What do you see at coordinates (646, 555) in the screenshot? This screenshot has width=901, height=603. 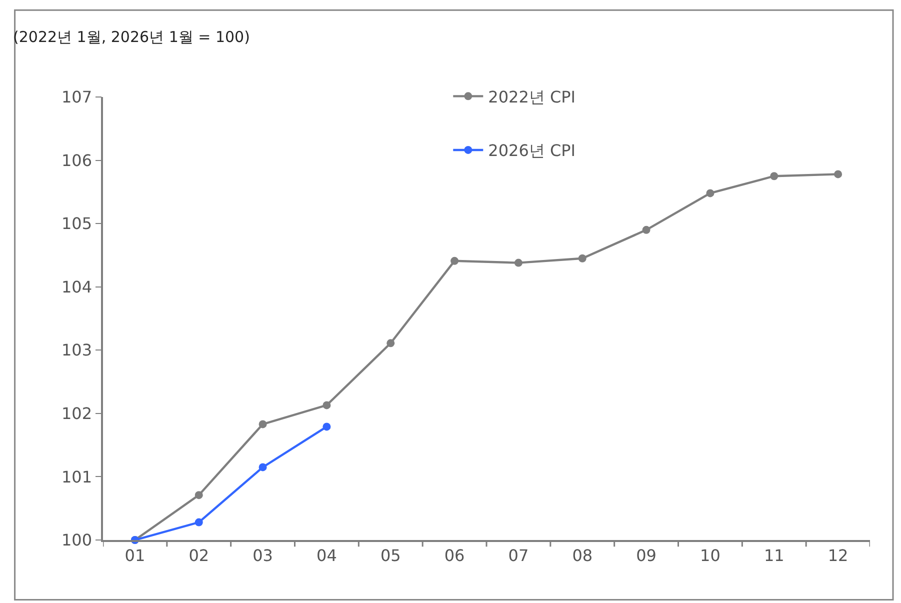 I see `x-tick-label: 09` at bounding box center [646, 555].